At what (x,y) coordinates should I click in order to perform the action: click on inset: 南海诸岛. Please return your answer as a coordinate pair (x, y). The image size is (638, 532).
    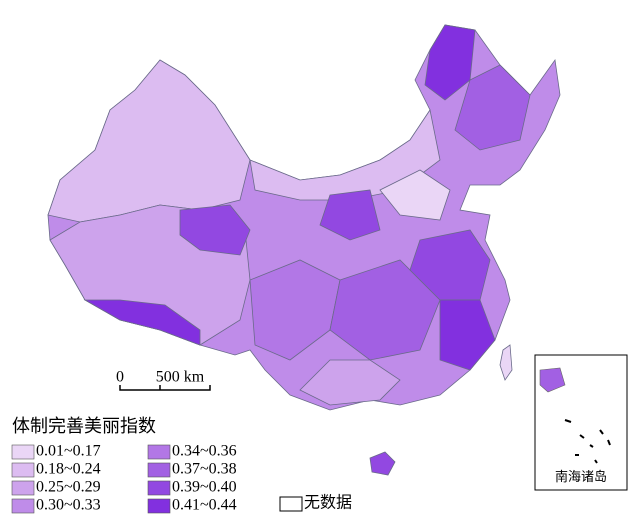
    Looking at the image, I should click on (581, 422).